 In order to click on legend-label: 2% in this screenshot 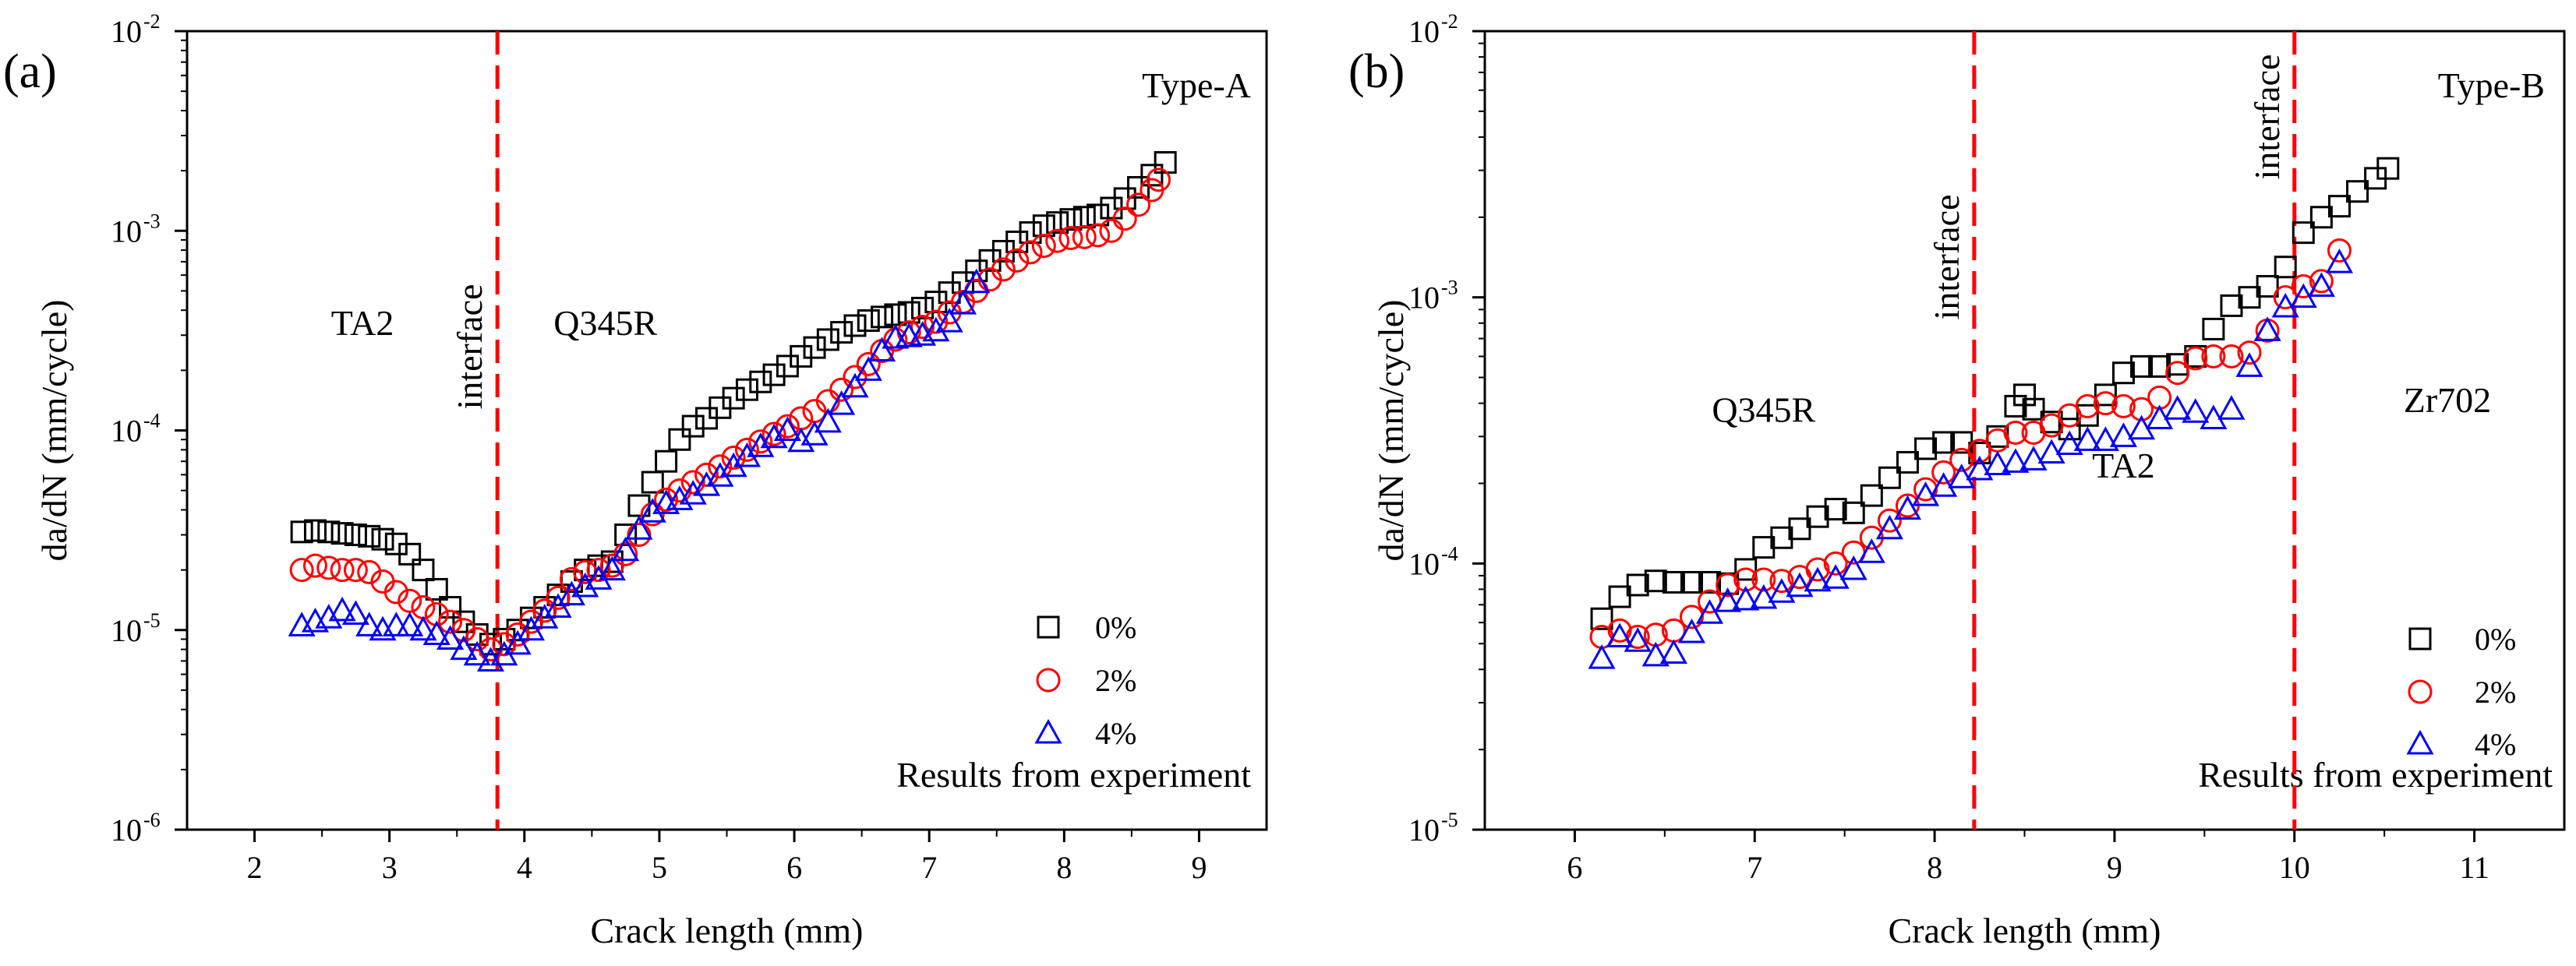, I will do `click(2495, 692)`.